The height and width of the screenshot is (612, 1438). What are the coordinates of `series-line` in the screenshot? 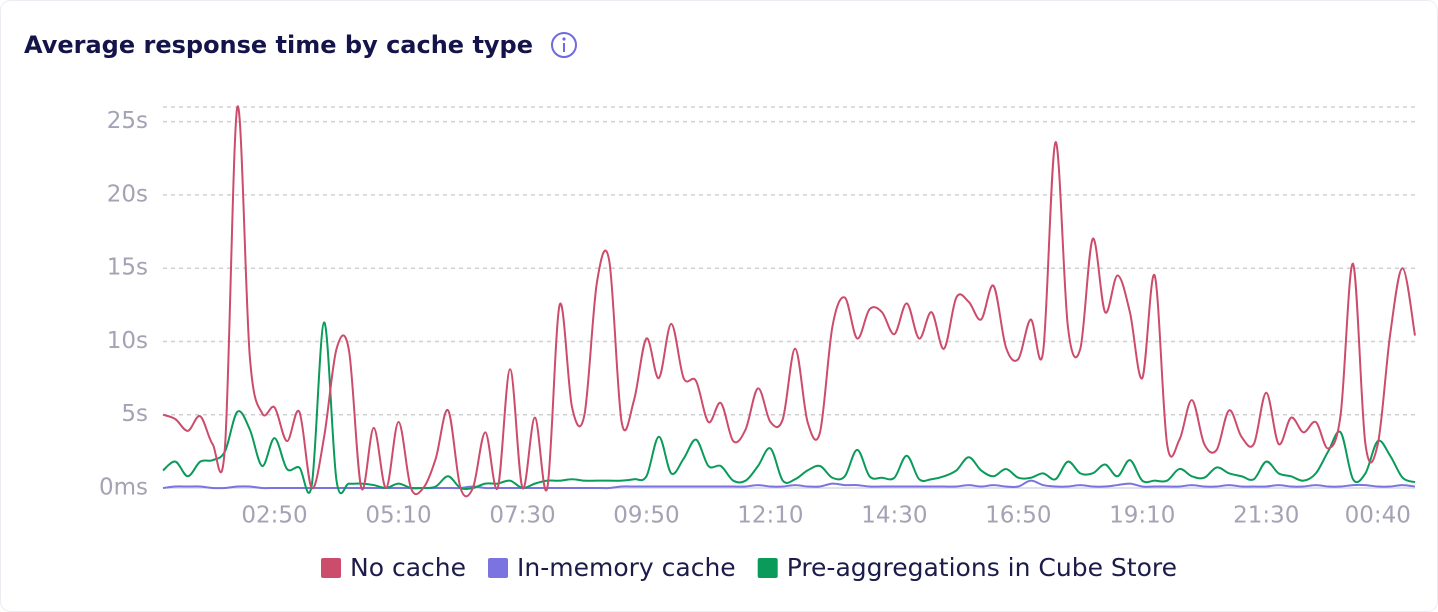 It's located at (789, 484).